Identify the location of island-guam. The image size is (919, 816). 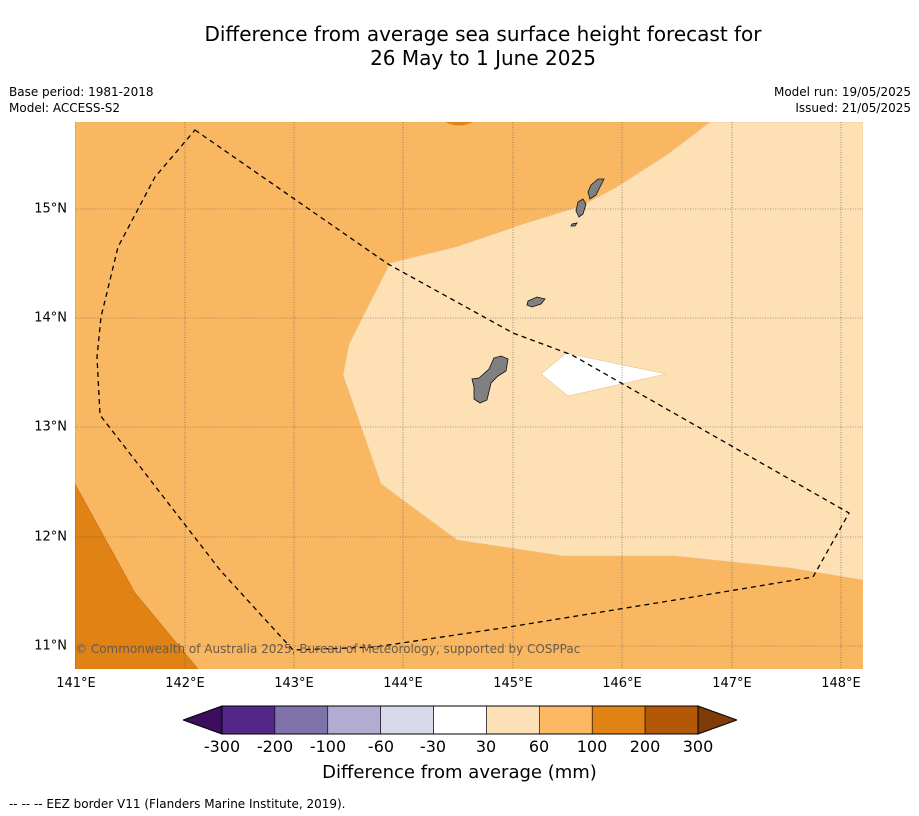
(490, 379).